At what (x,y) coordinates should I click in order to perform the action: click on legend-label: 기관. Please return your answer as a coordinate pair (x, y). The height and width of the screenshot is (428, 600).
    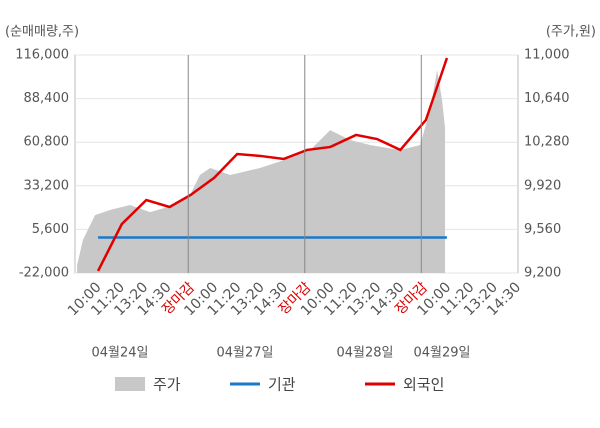
    Looking at the image, I should click on (282, 385).